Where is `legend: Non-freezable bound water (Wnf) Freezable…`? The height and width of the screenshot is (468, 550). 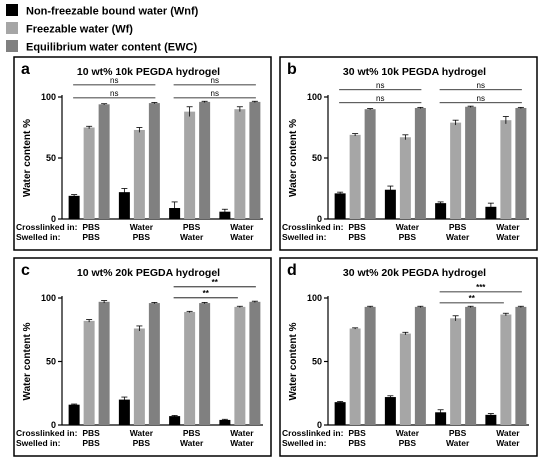
legend: Non-freezable bound water (Wnf) Freezable… is located at coordinates (102, 29).